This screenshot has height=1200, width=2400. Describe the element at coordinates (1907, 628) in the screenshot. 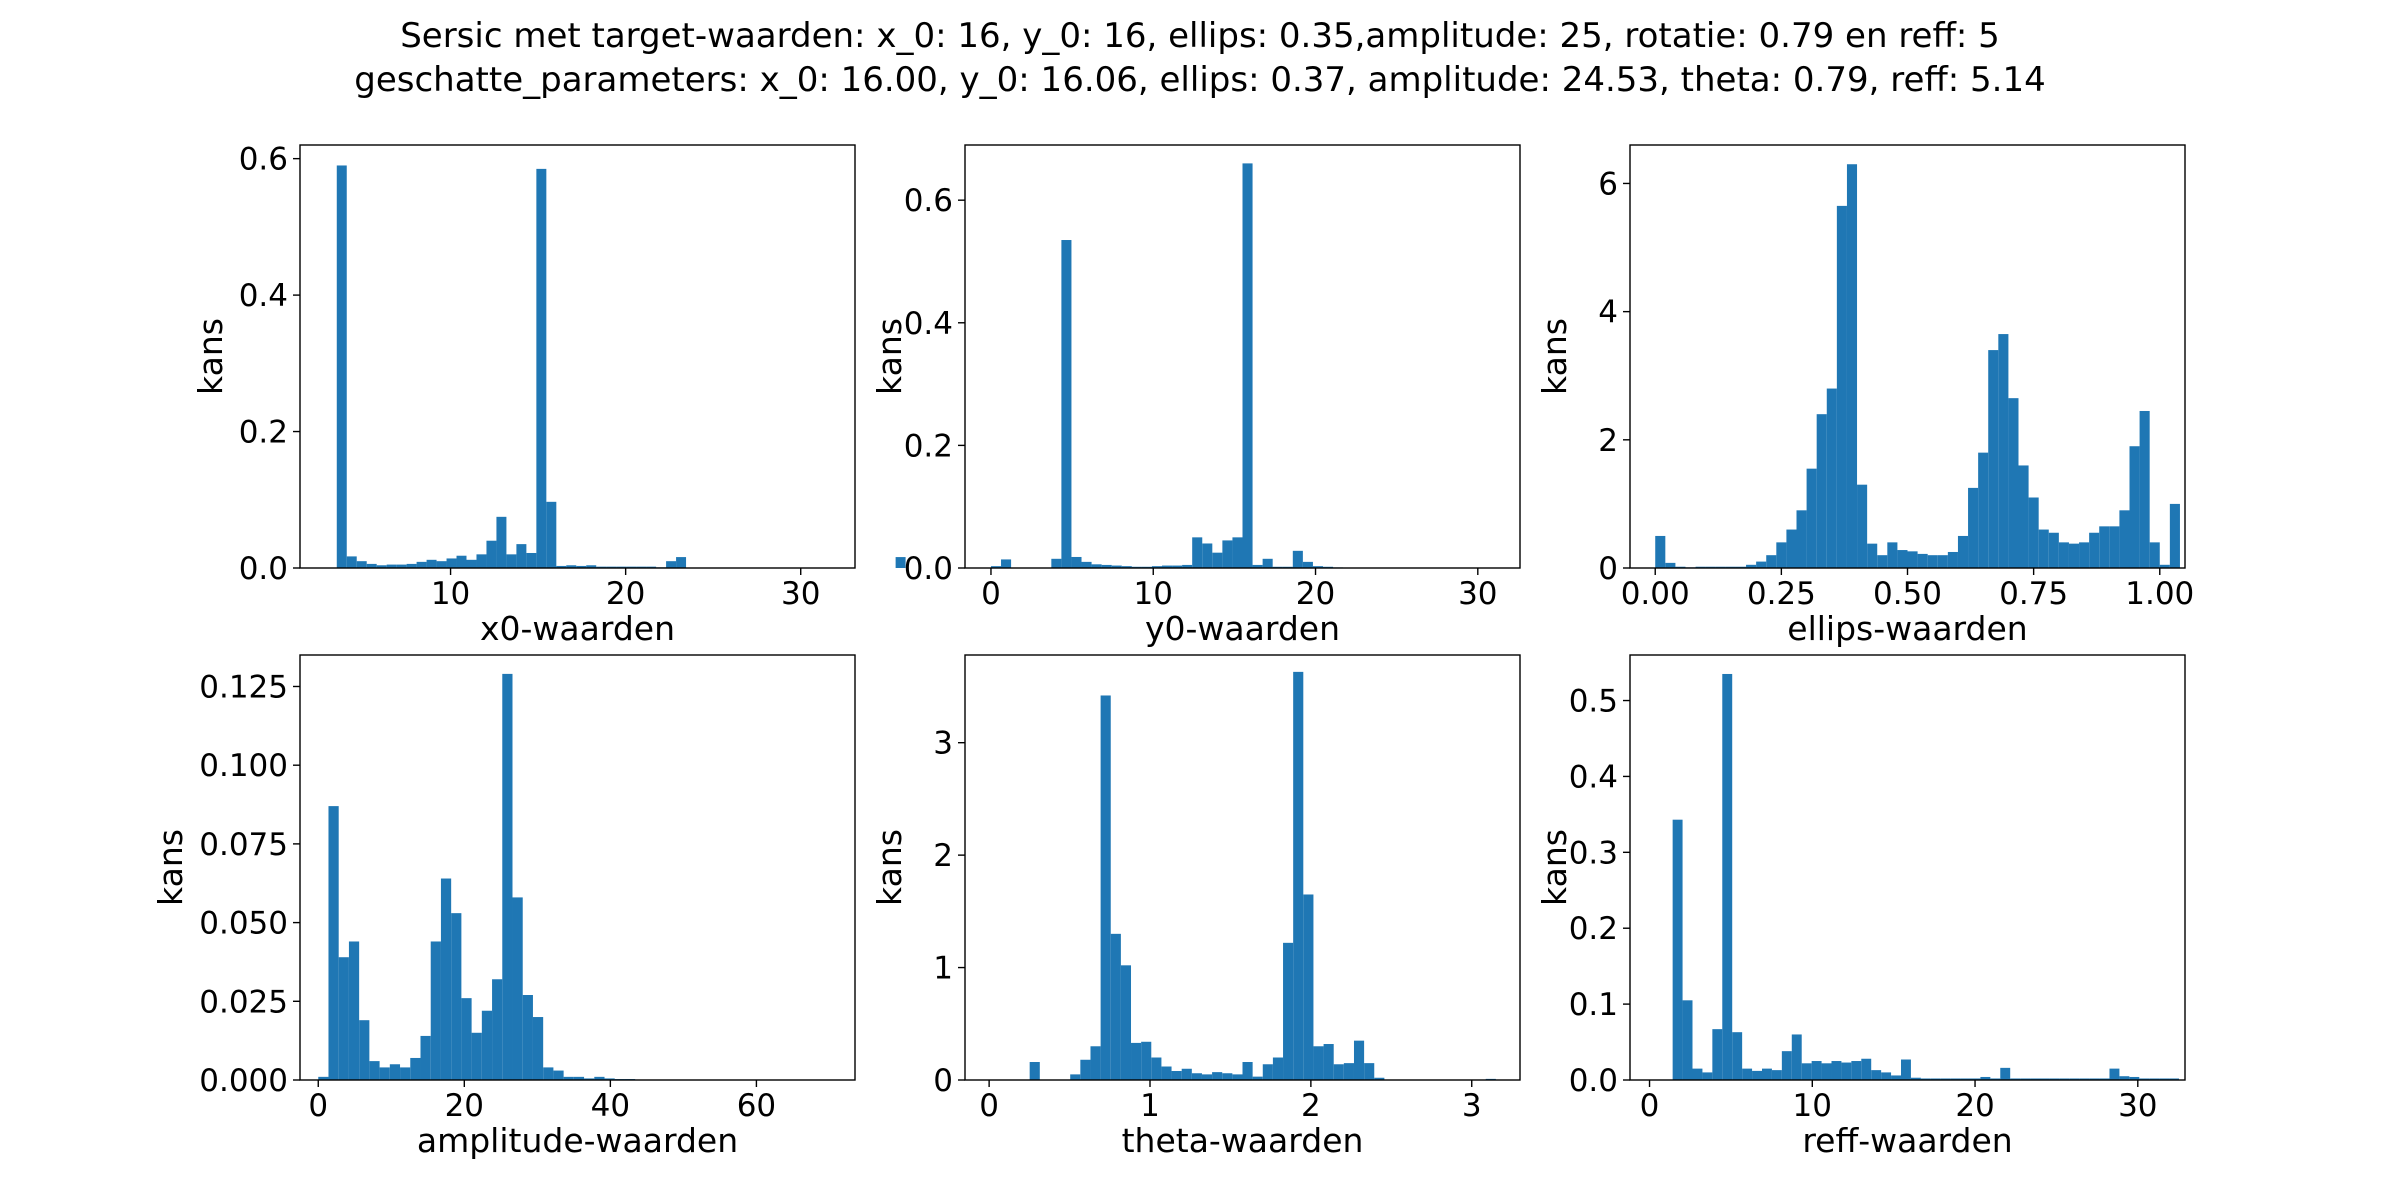

I see `x-axis-label: ellips-waarden` at that location.